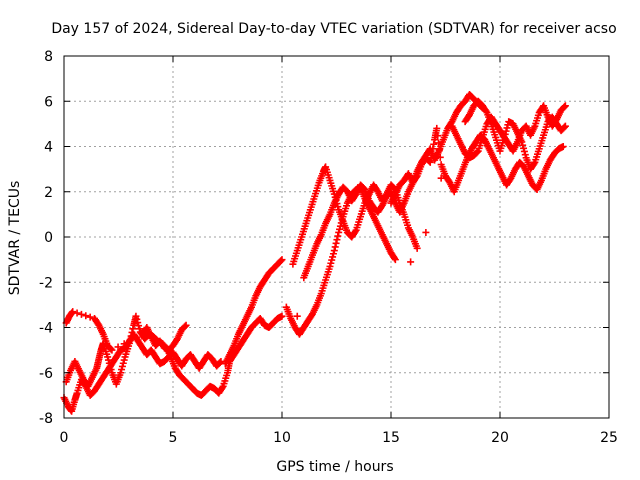 Image resolution: width=640 pixels, height=480 pixels. I want to click on x-tick-label: 15, so click(391, 438).